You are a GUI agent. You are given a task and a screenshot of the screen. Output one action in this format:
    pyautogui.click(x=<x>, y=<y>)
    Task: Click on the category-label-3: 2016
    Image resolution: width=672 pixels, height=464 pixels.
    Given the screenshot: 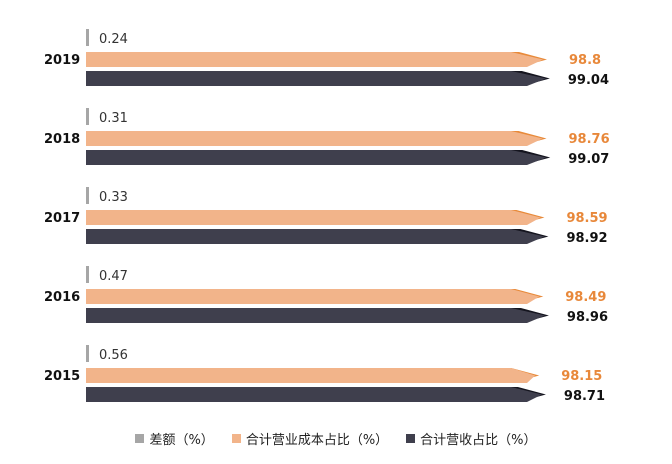 What is the action you would take?
    pyautogui.click(x=62, y=297)
    